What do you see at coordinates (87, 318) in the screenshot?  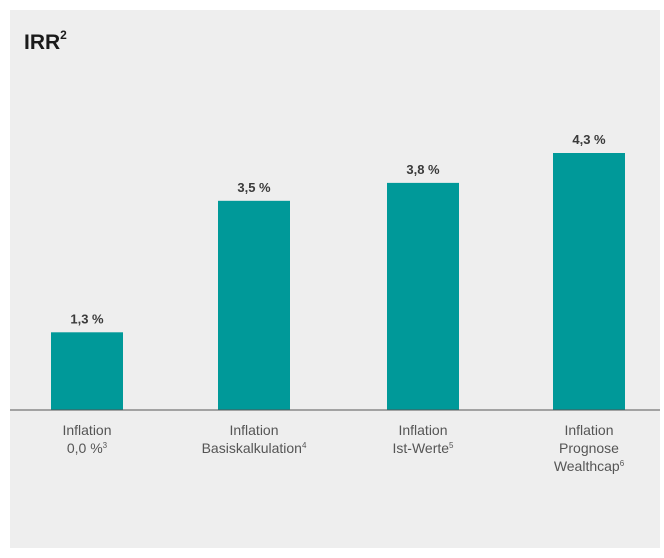 I see `value-label-1: 1,3 %` at bounding box center [87, 318].